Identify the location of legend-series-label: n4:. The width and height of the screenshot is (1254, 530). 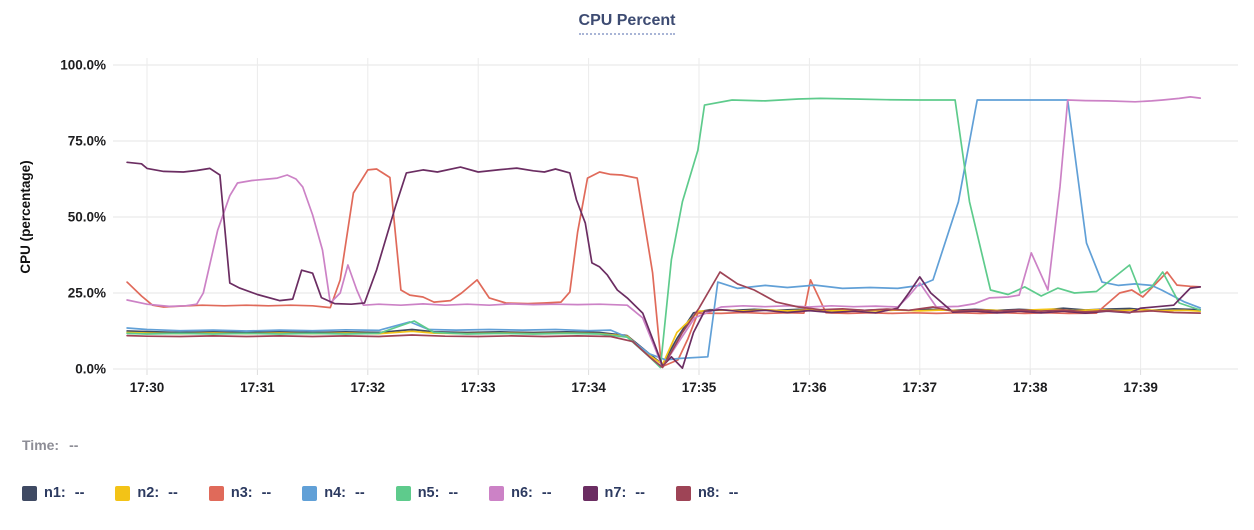
(335, 493).